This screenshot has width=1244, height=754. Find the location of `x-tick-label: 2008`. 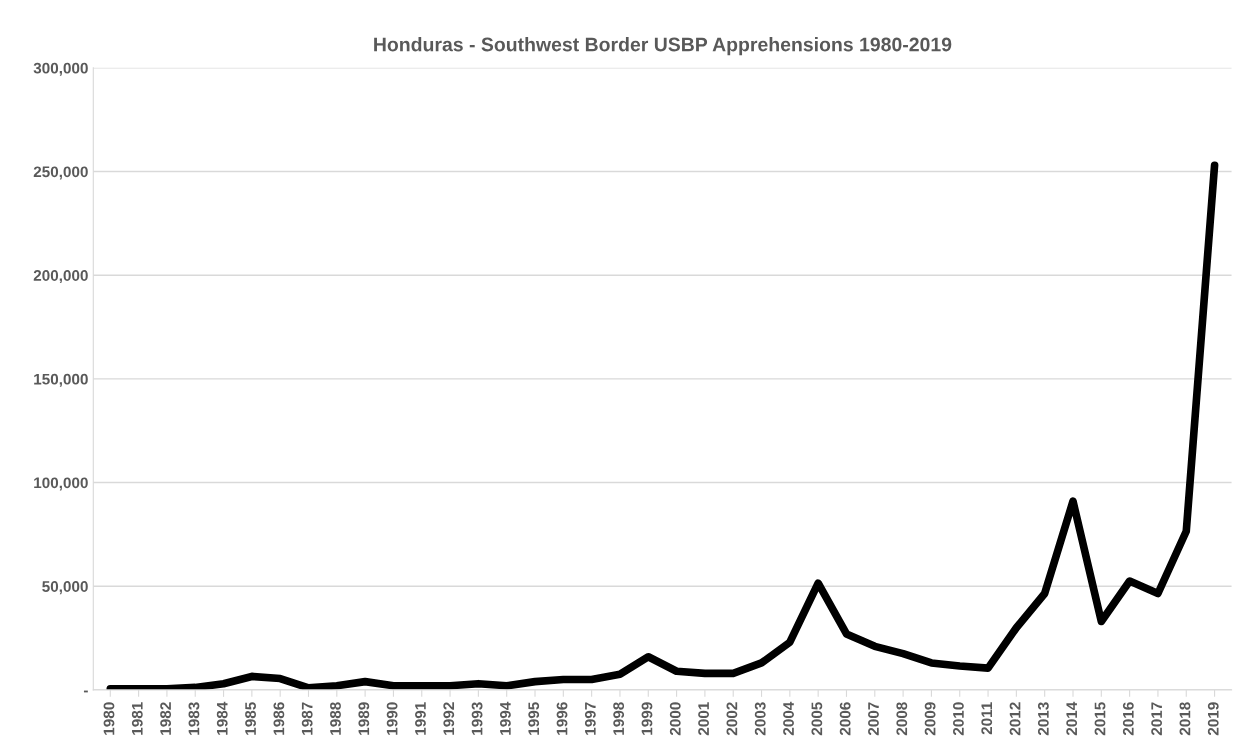

x-tick-label: 2008 is located at coordinates (902, 719).